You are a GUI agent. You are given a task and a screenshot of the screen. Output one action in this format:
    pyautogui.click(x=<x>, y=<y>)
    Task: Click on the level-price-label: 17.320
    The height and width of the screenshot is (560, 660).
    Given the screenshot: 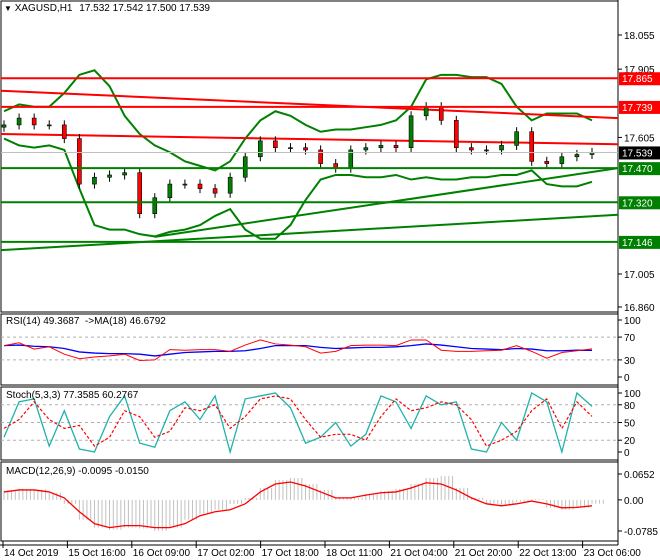 What is the action you would take?
    pyautogui.click(x=637, y=203)
    